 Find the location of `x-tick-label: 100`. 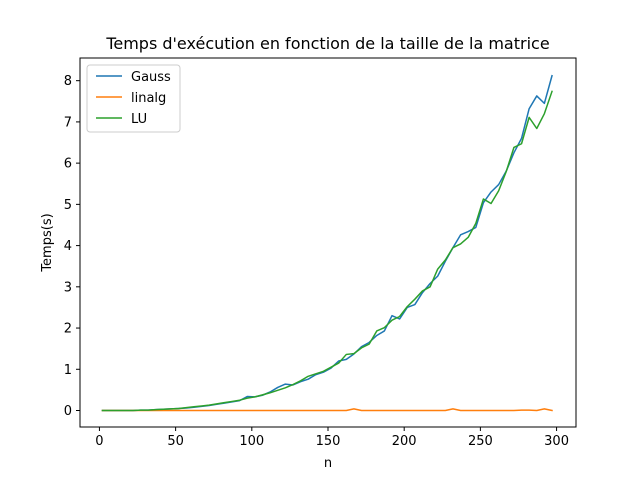

x-tick-label: 100 is located at coordinates (251, 441).